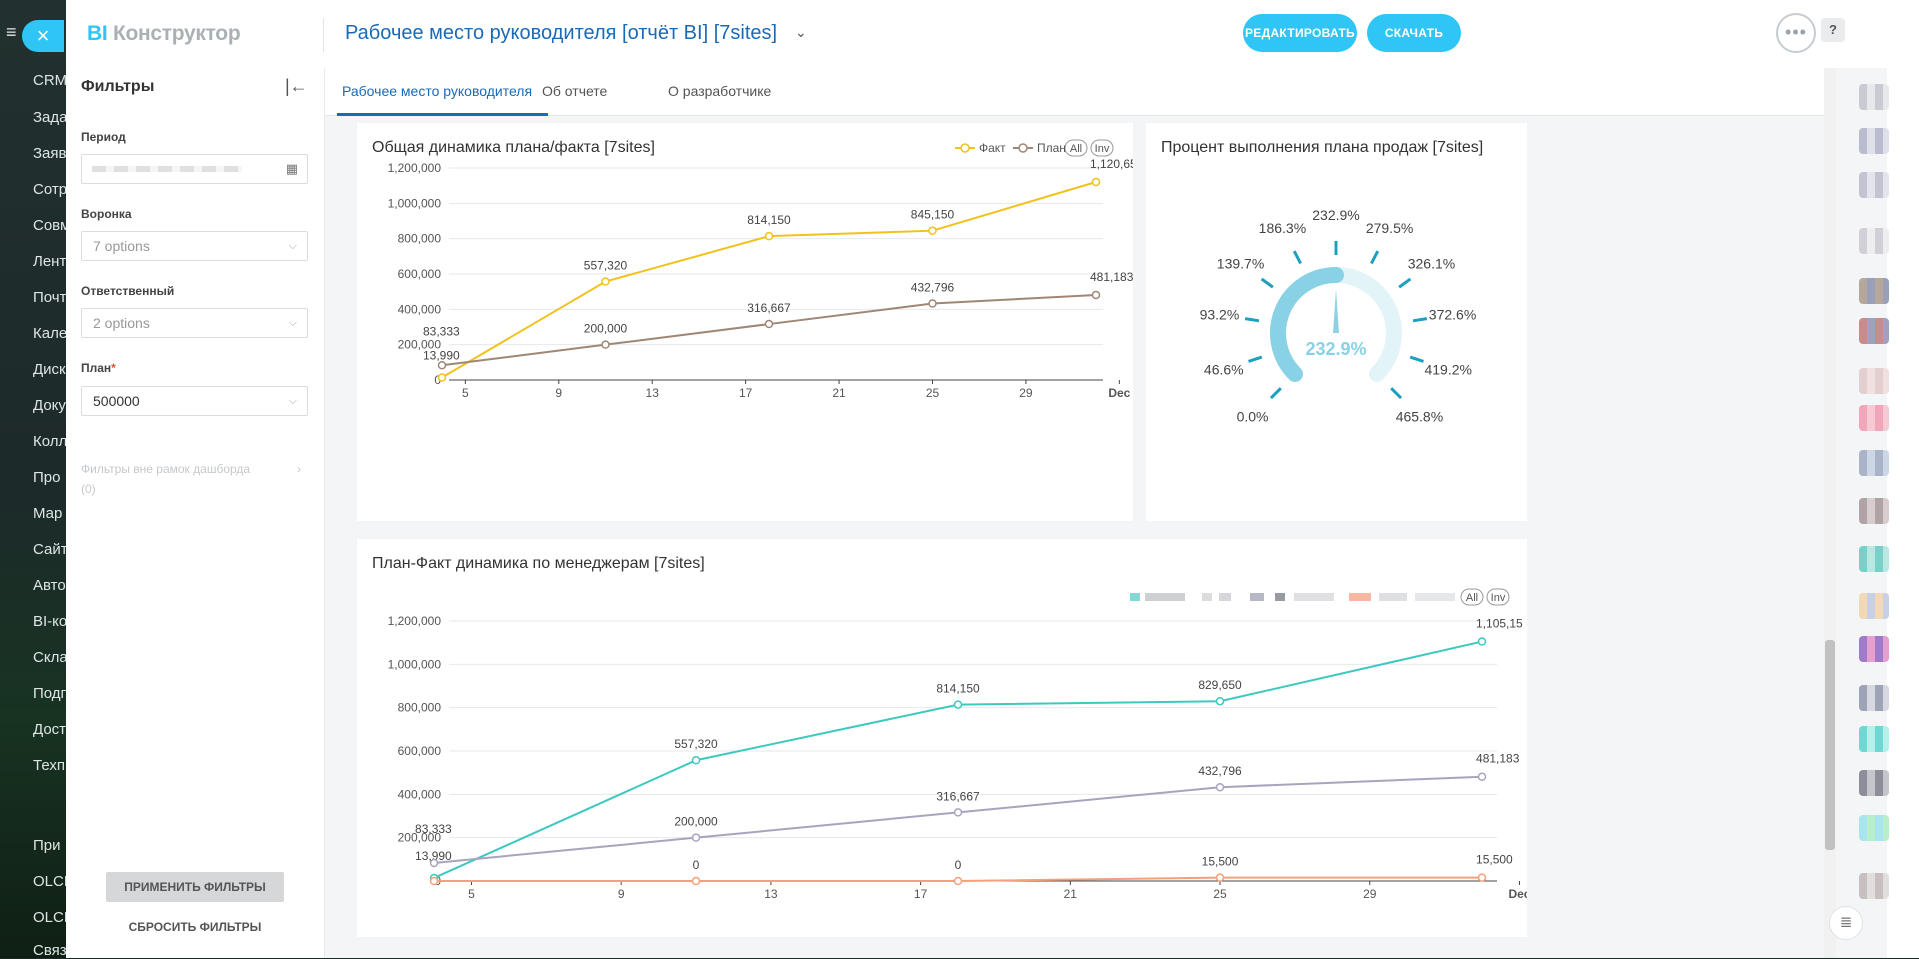 The image size is (1919, 959). What do you see at coordinates (1119, 393) in the screenshot?
I see `x-tick-label: Dec` at bounding box center [1119, 393].